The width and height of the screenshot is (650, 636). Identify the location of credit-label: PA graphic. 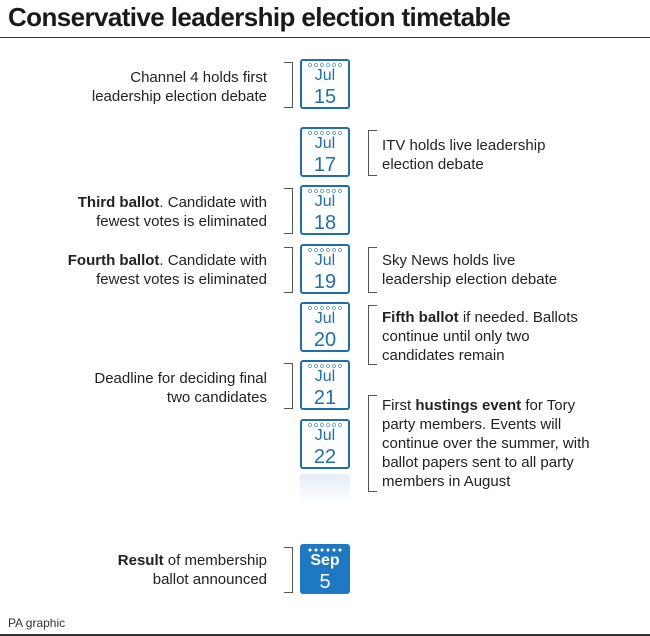
(37, 623).